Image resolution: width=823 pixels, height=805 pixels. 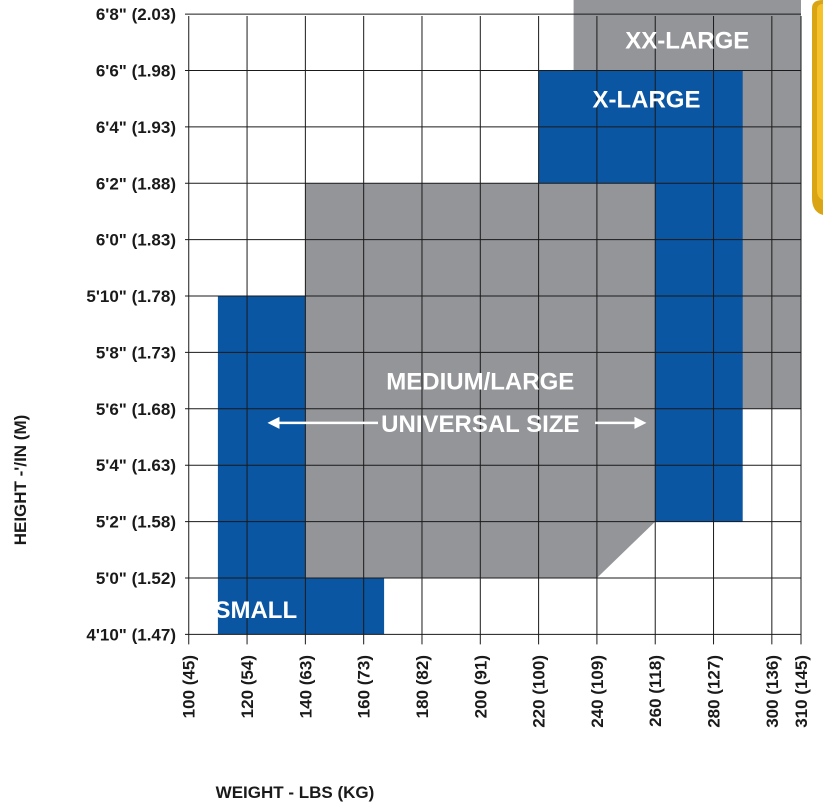 I want to click on y-tick-label: 6'6" (1.98), so click(x=136, y=70).